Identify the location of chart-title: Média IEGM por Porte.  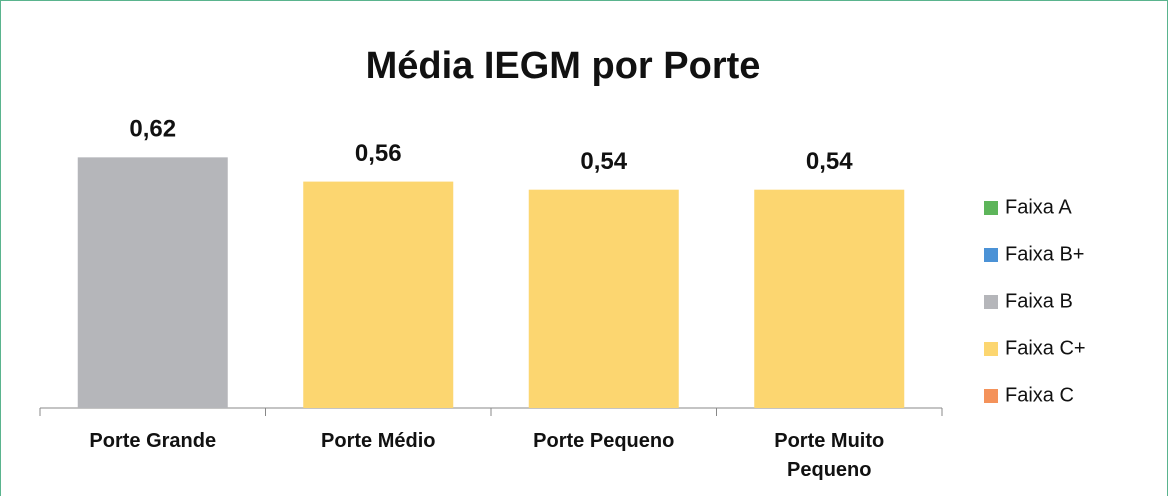
(563, 66).